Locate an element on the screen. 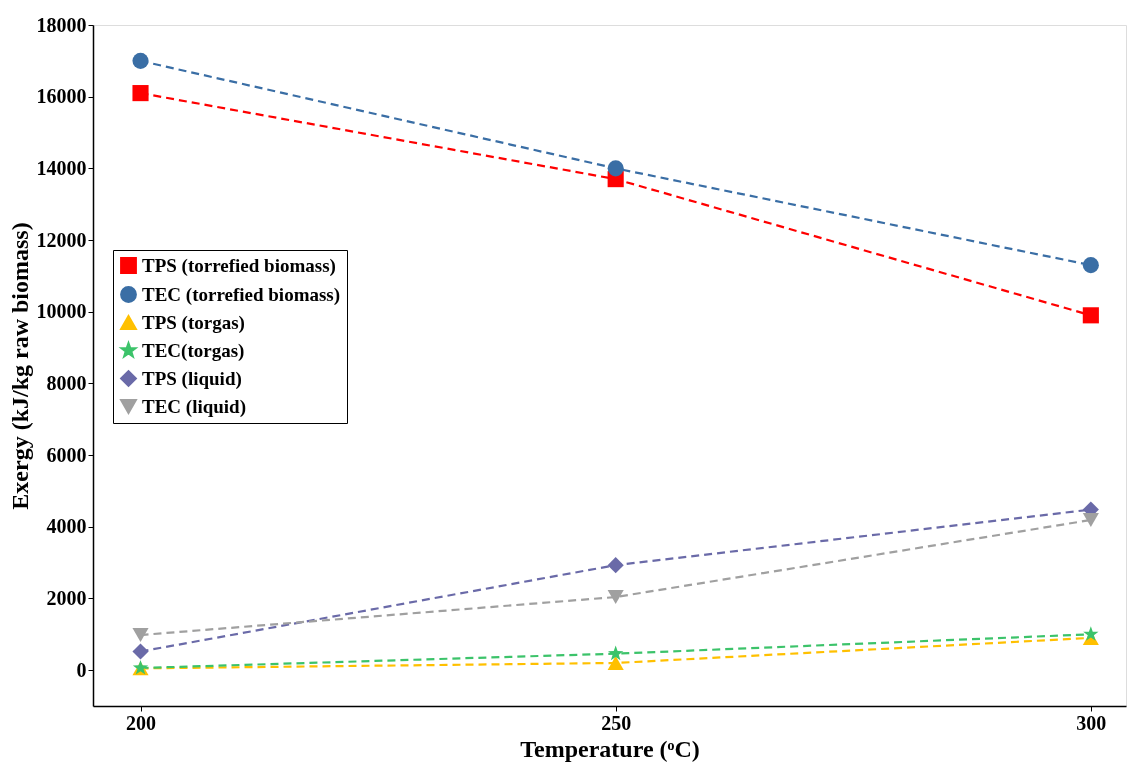 Image resolution: width=1131 pixels, height=766 pixels. y-tick-label: 18000 is located at coordinates (61, 24).